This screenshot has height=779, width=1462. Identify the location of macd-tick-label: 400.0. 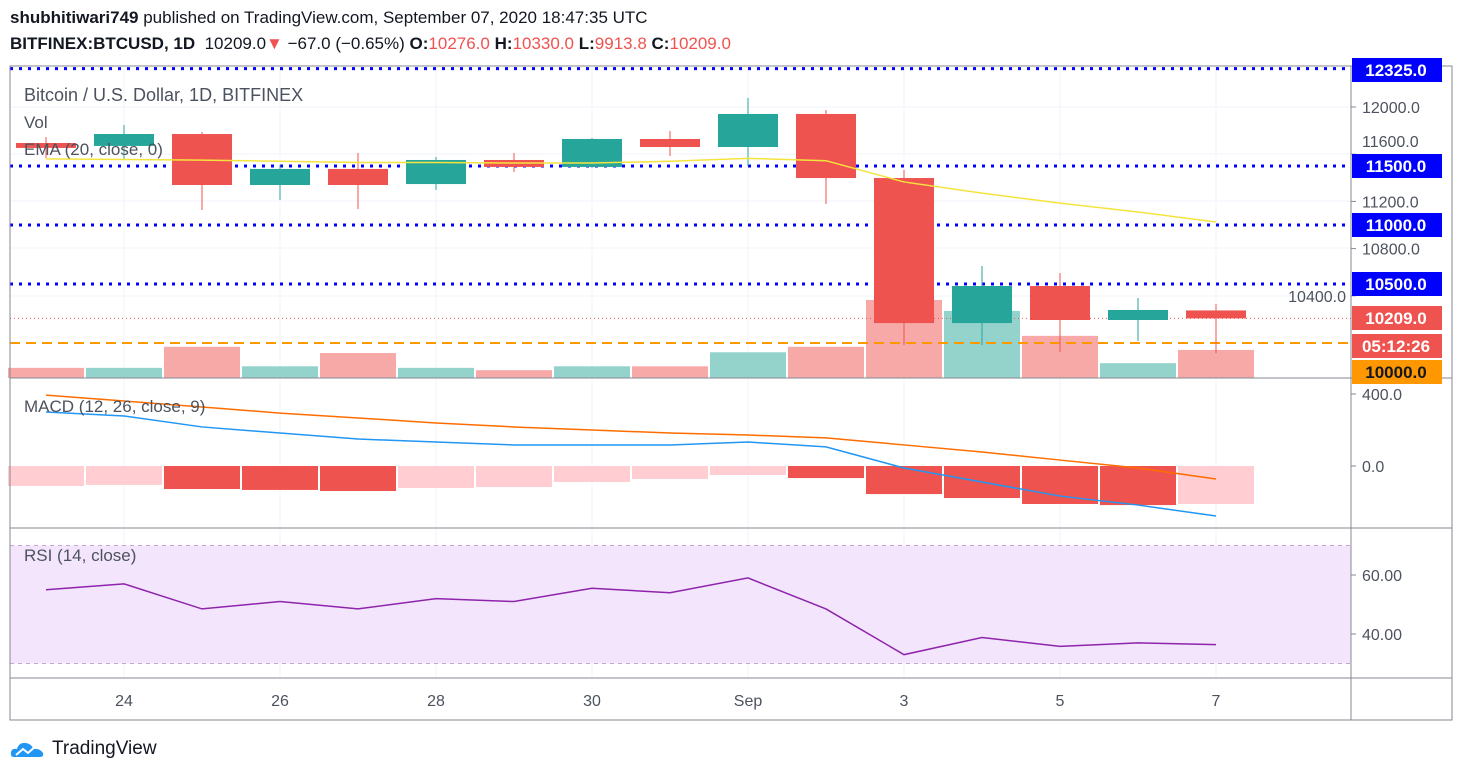
(1382, 395).